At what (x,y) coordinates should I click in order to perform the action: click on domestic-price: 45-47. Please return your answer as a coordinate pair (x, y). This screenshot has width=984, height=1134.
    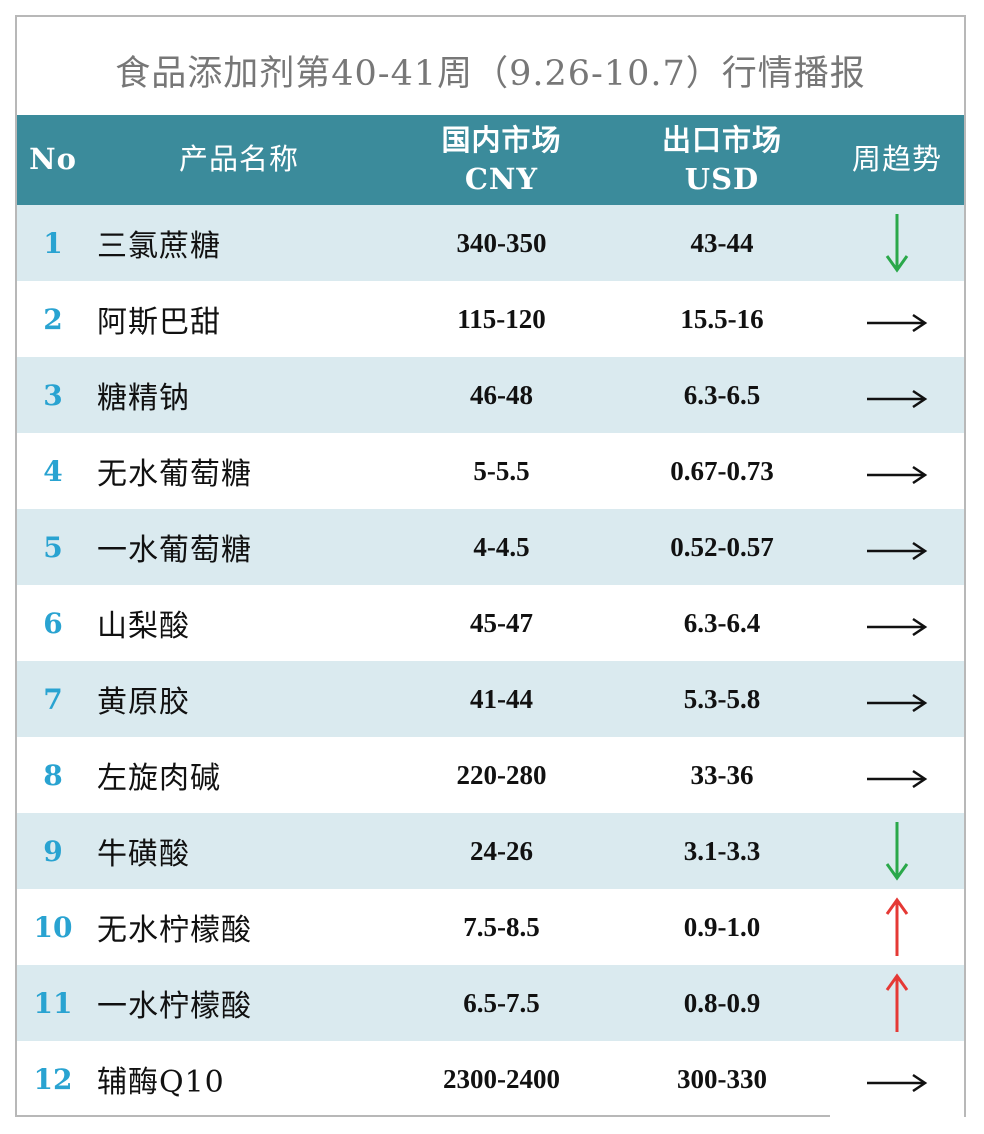
    Looking at the image, I should click on (501, 622).